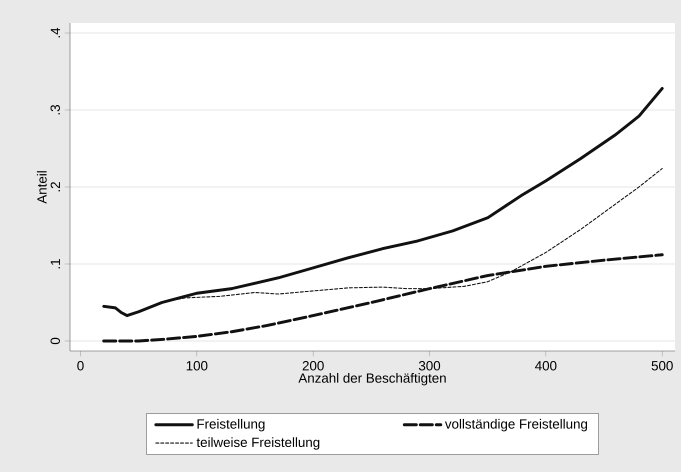 The width and height of the screenshot is (681, 472). What do you see at coordinates (55, 109) in the screenshot?
I see `y-tick-label: .3` at bounding box center [55, 109].